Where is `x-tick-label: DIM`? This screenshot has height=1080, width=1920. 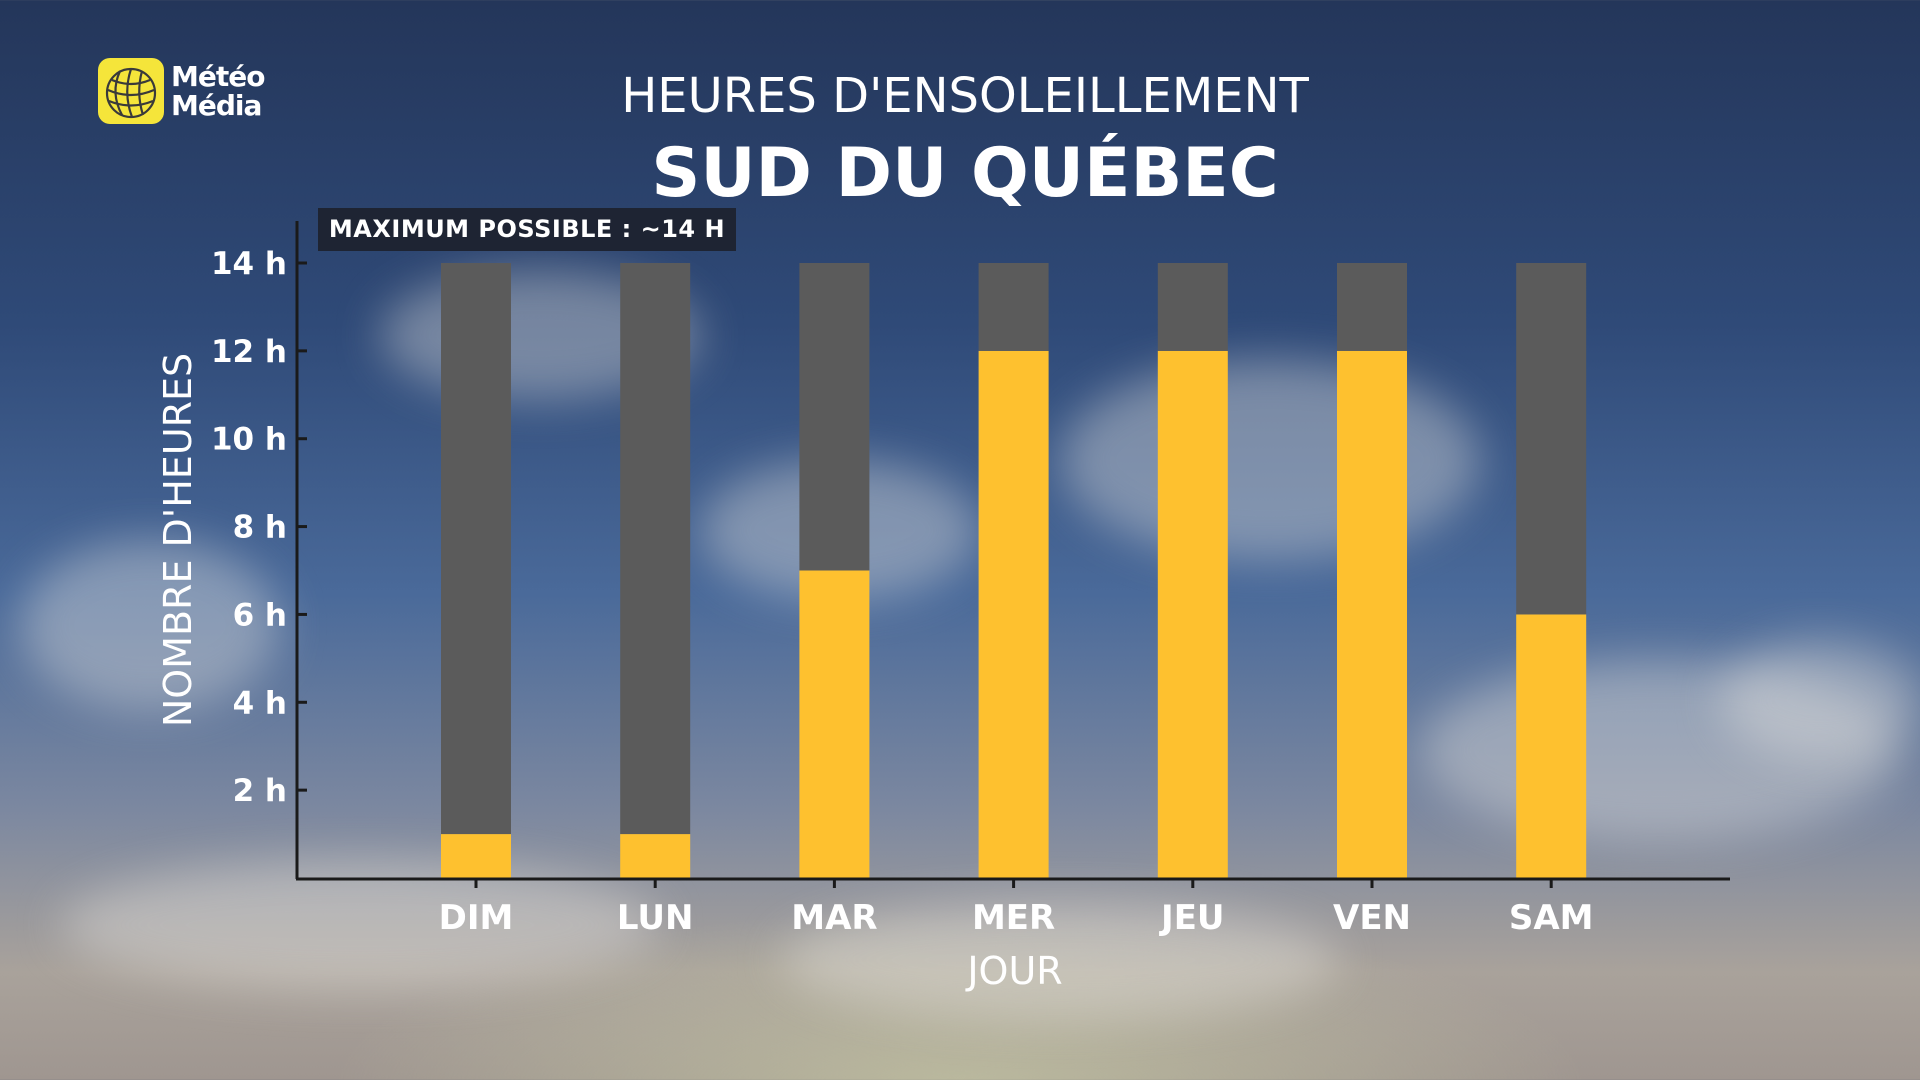 x-tick-label: DIM is located at coordinates (476, 918).